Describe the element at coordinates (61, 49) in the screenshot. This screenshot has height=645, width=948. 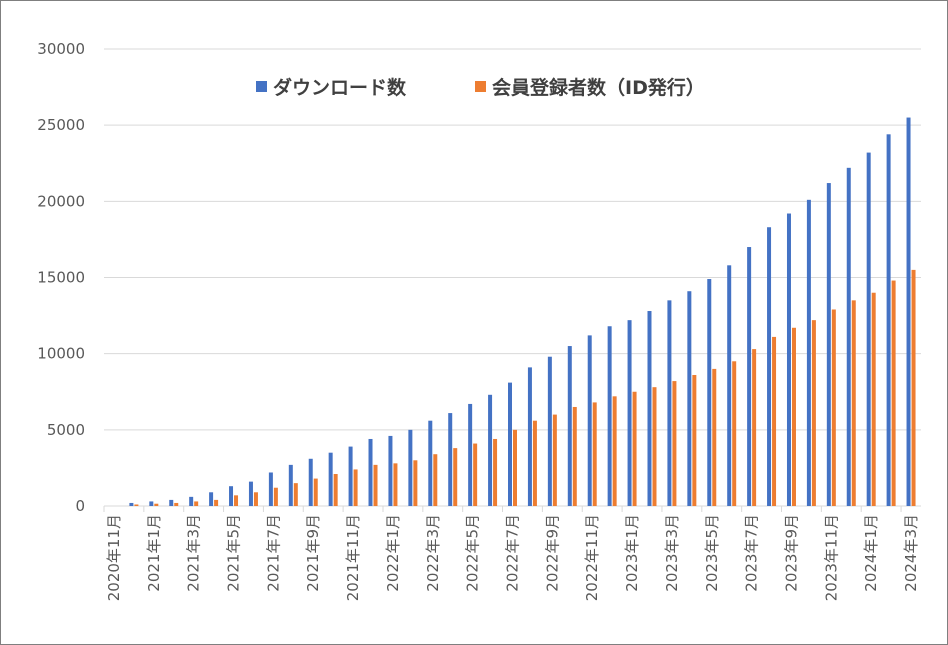
I see `y-tick-label: 30000` at that location.